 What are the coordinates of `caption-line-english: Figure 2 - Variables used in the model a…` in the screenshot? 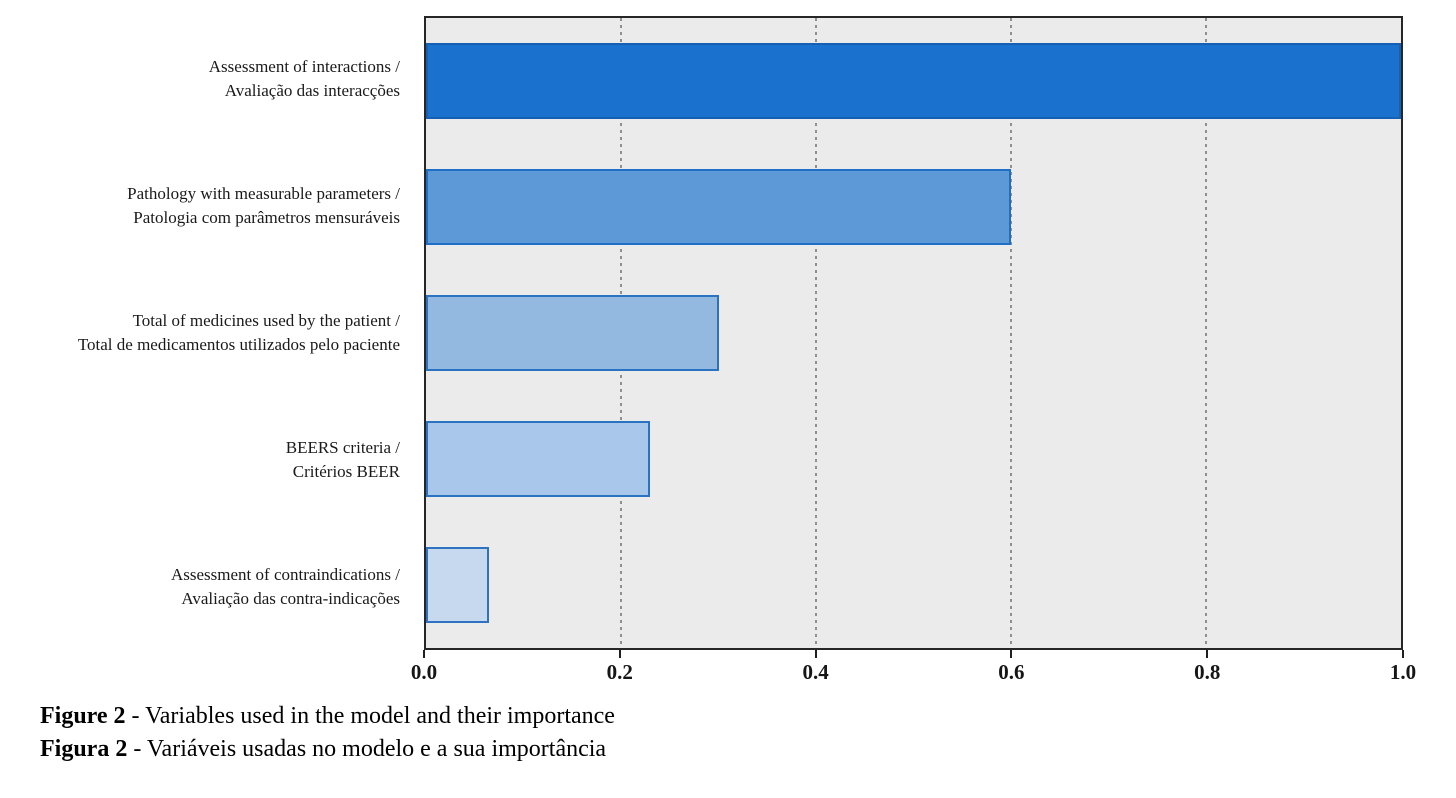 It's located at (327, 716).